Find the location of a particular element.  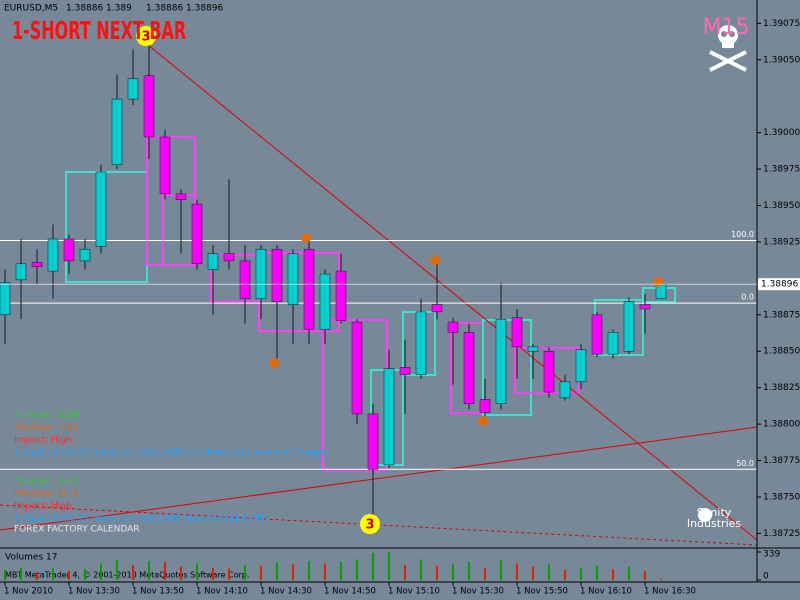

news-line: Forecast: 225K is located at coordinates (48, 416).